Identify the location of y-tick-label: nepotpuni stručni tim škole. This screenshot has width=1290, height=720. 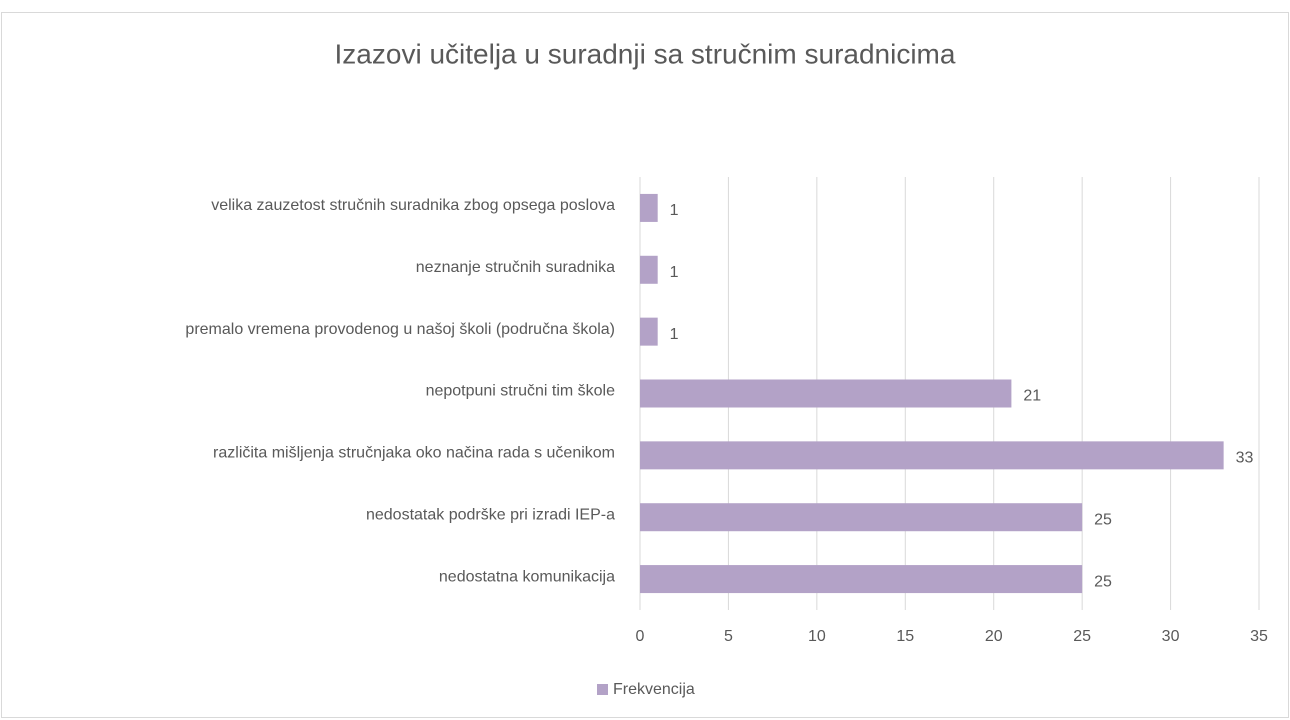
(521, 391).